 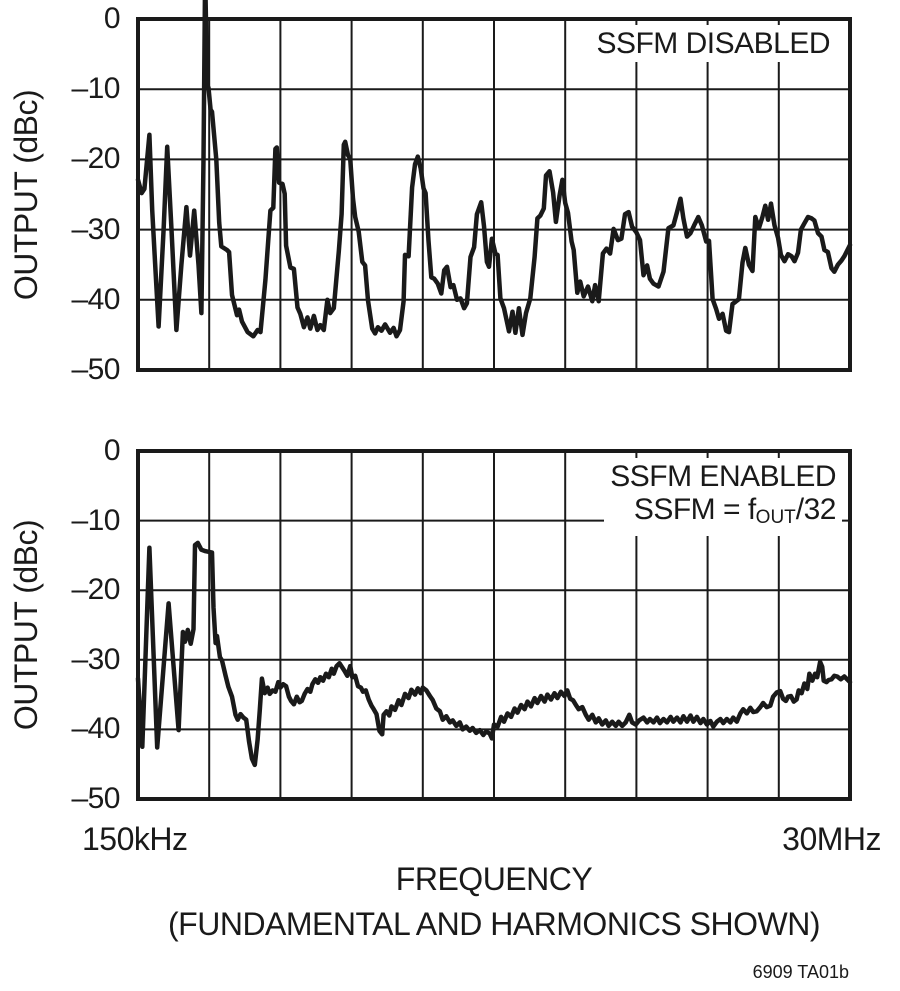 I want to click on annotation-ssfm-enabled-line2: SSFM = fOUT/32, so click(x=735, y=510).